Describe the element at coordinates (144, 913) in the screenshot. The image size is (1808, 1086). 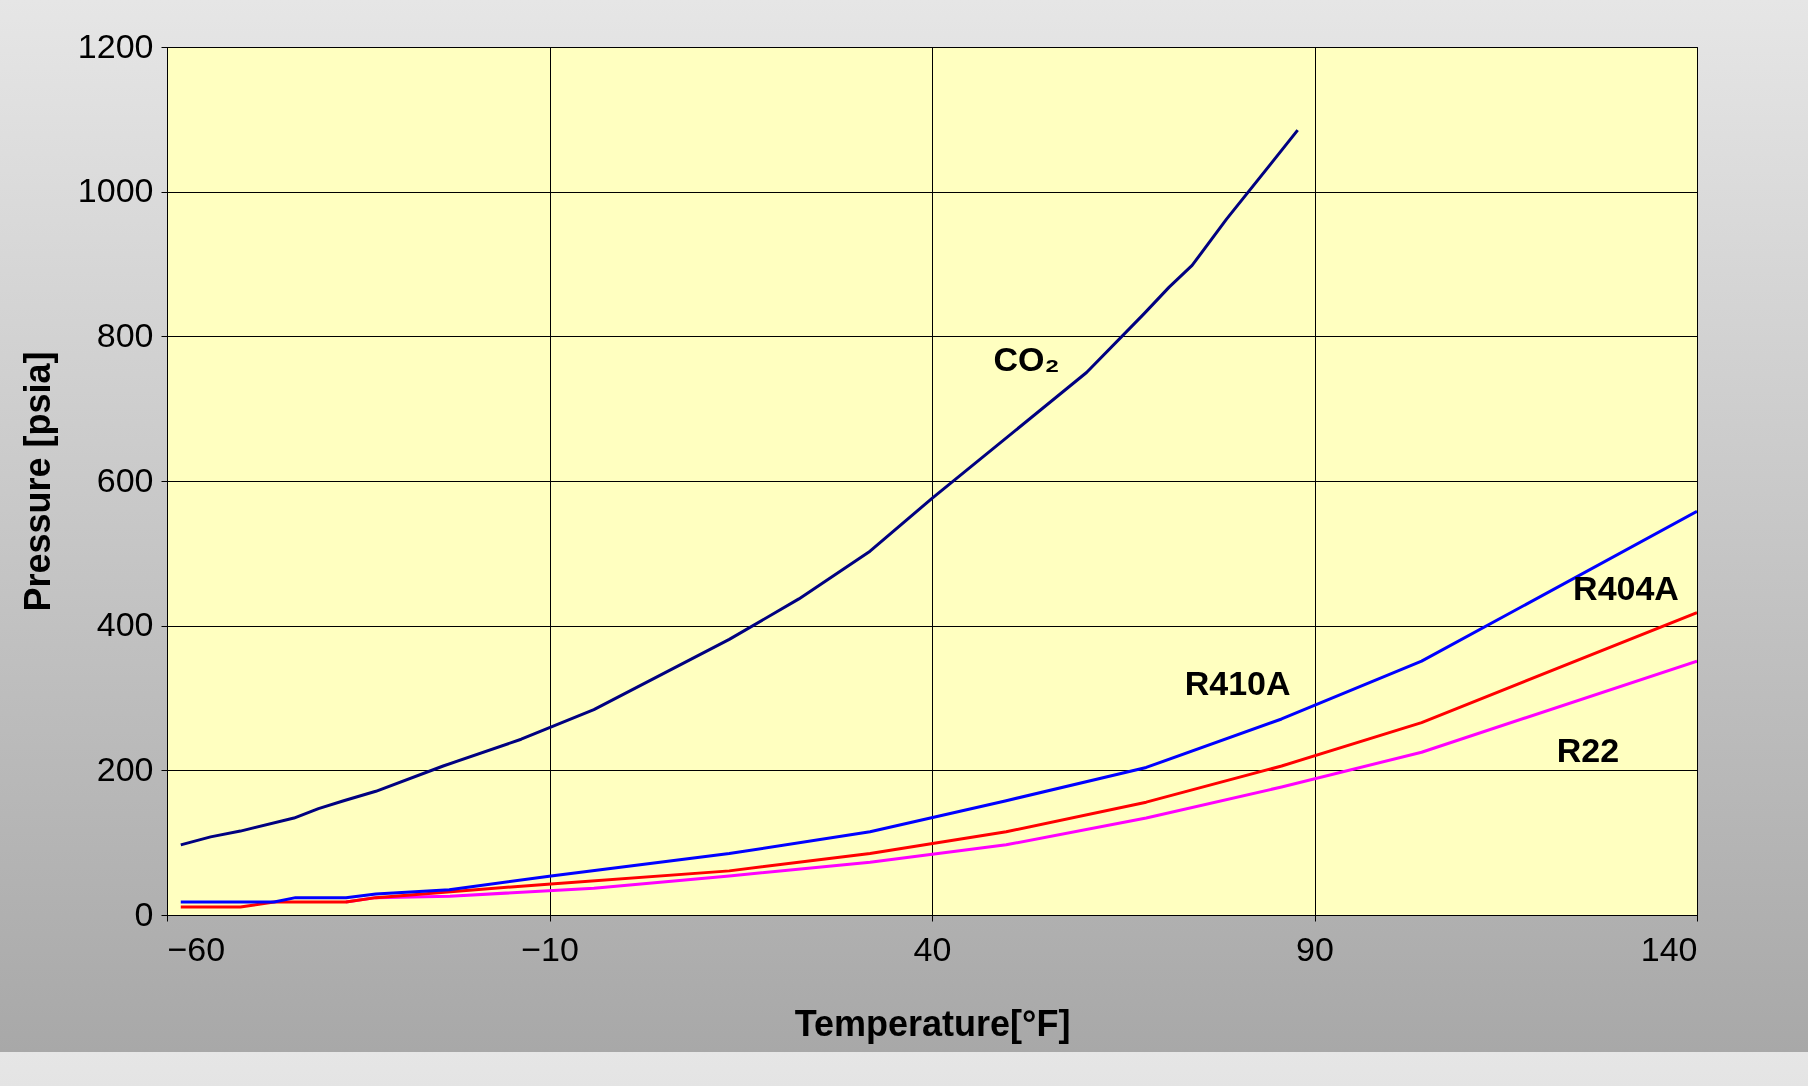
I see `y-tick-label: 0` at that location.